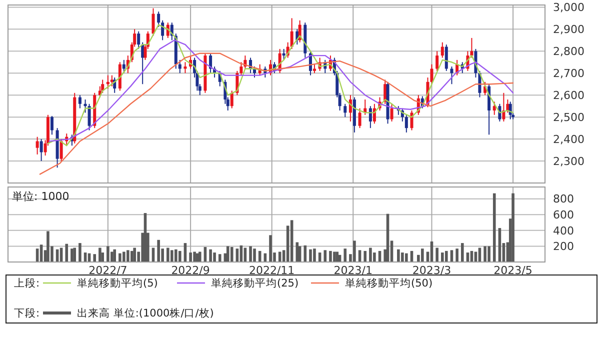  Describe the element at coordinates (190, 270) in the screenshot. I see `x-tick-label: 2022/9` at that location.